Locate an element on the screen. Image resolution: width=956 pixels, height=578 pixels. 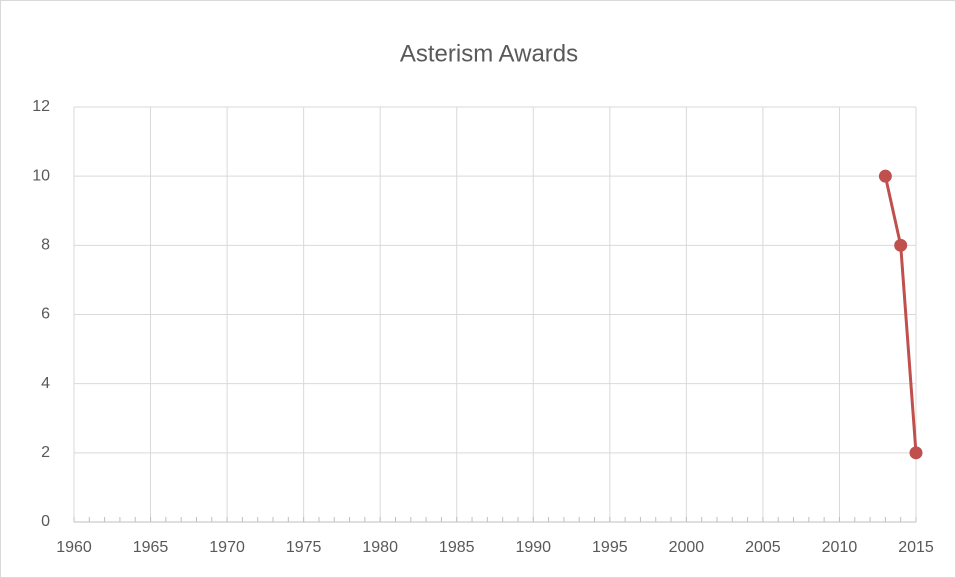
x-tick-label: 1975 is located at coordinates (304, 547).